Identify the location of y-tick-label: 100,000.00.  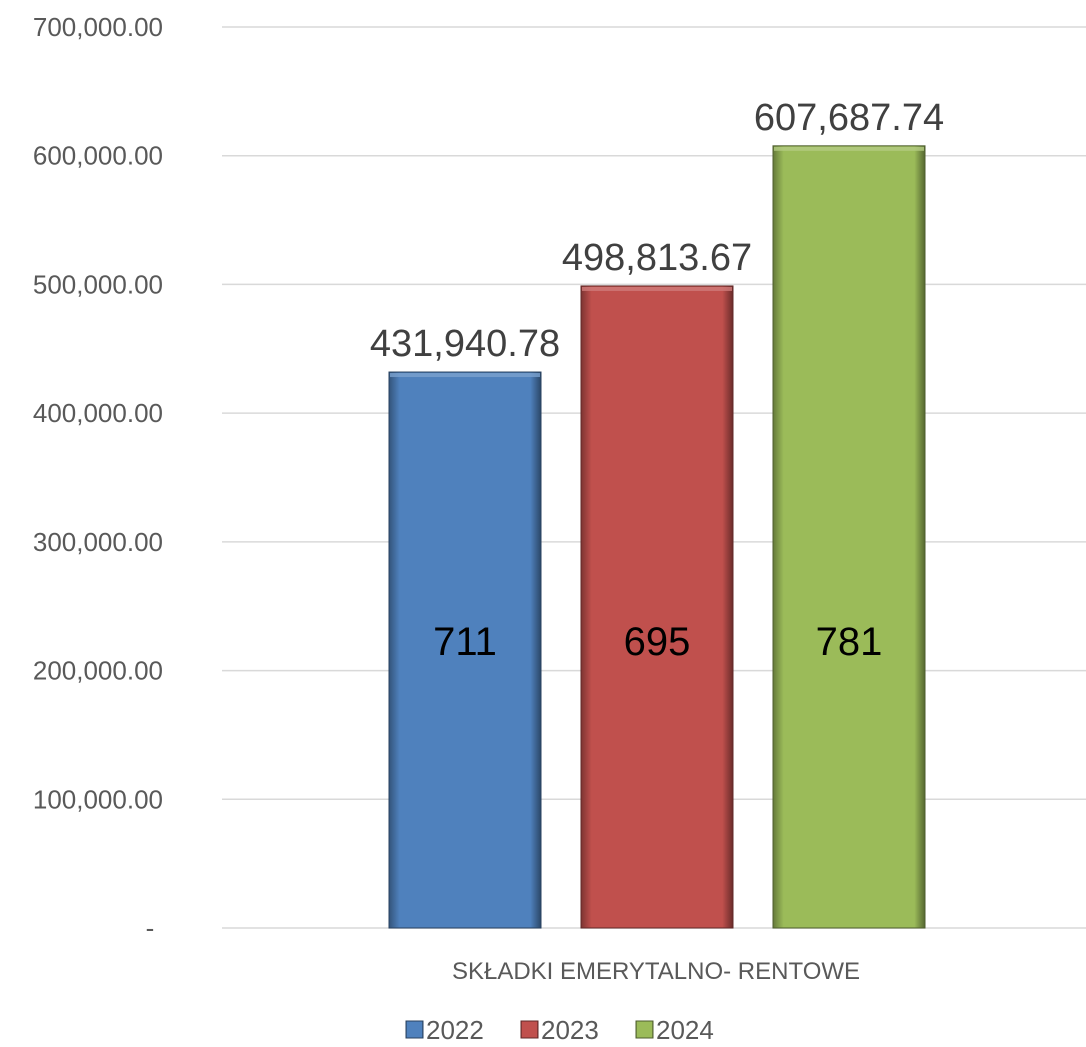
(98, 799).